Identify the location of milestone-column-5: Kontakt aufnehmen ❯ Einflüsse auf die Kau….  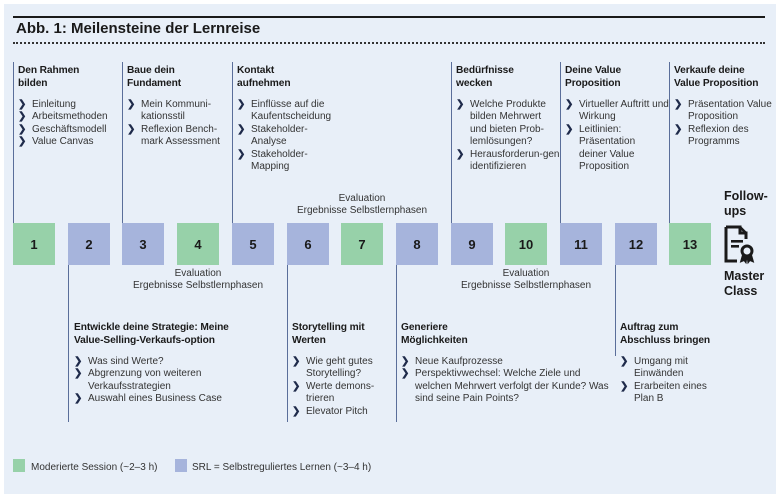
(287, 118).